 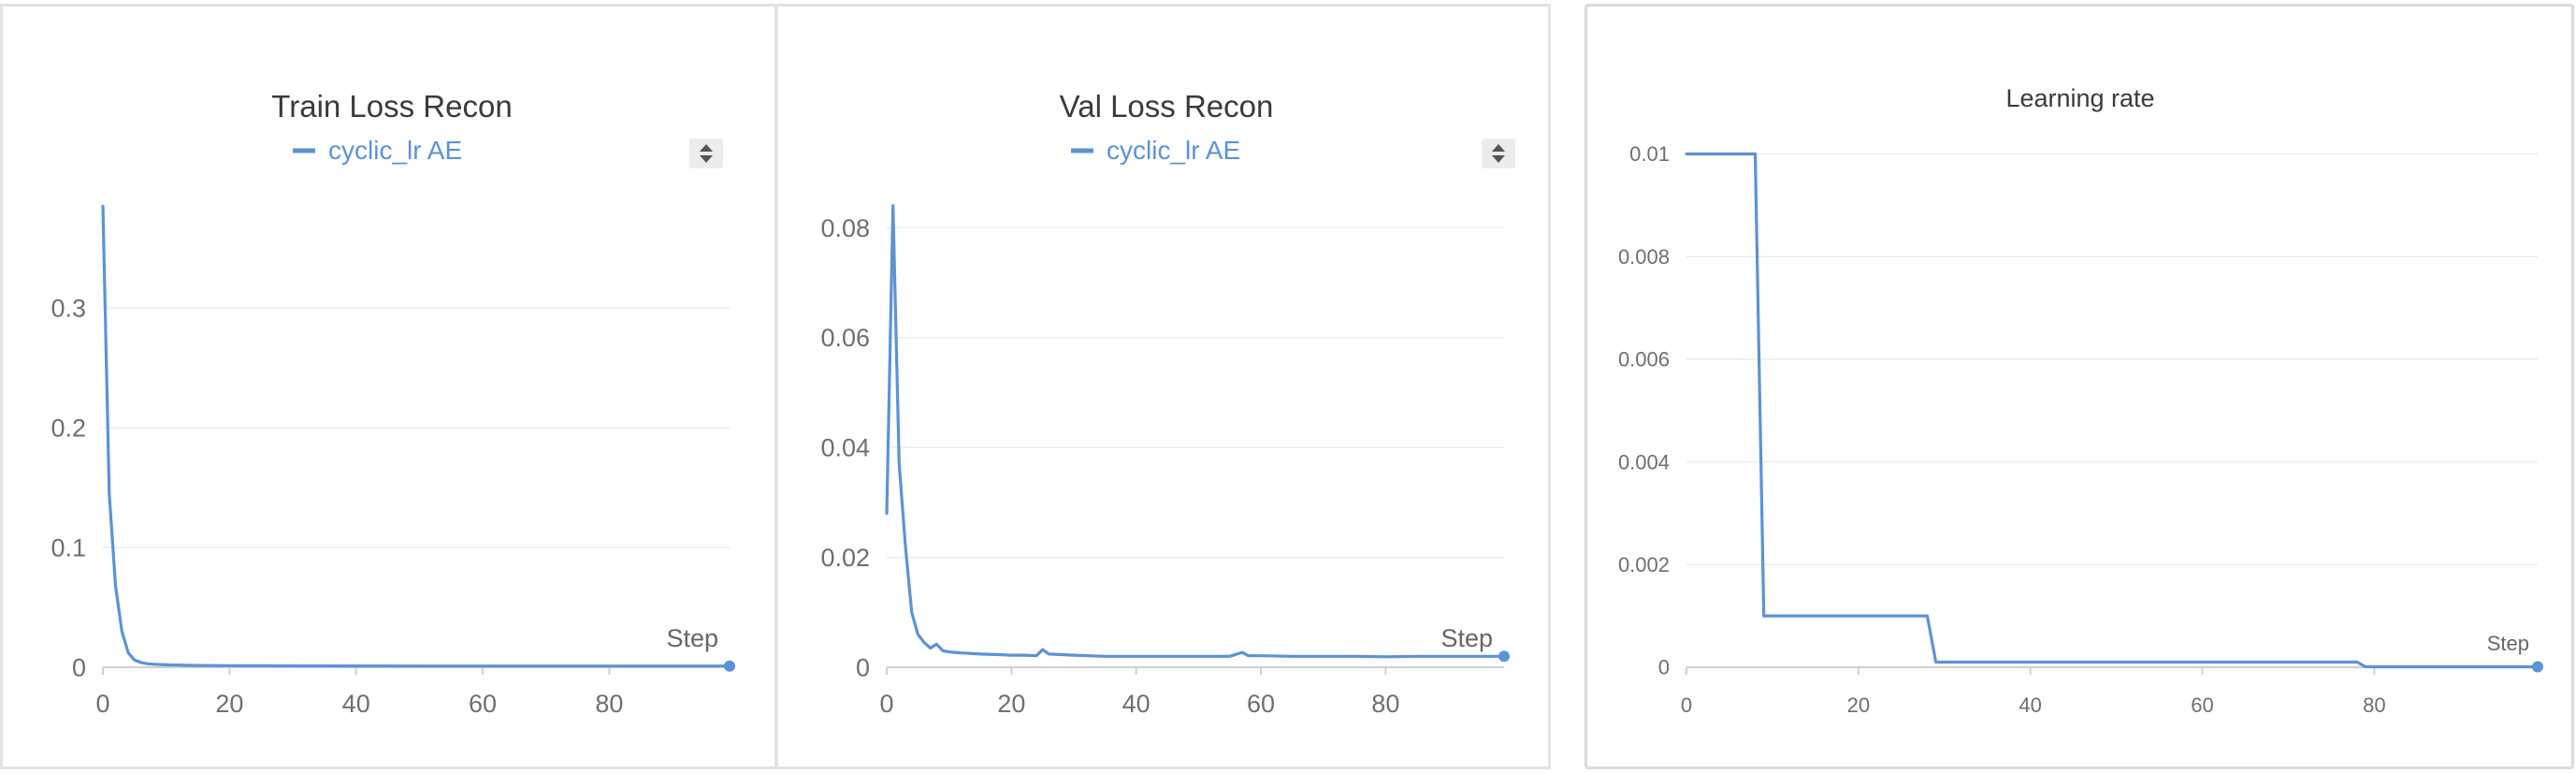 I want to click on y-tick-label: 0.002, so click(x=1644, y=564).